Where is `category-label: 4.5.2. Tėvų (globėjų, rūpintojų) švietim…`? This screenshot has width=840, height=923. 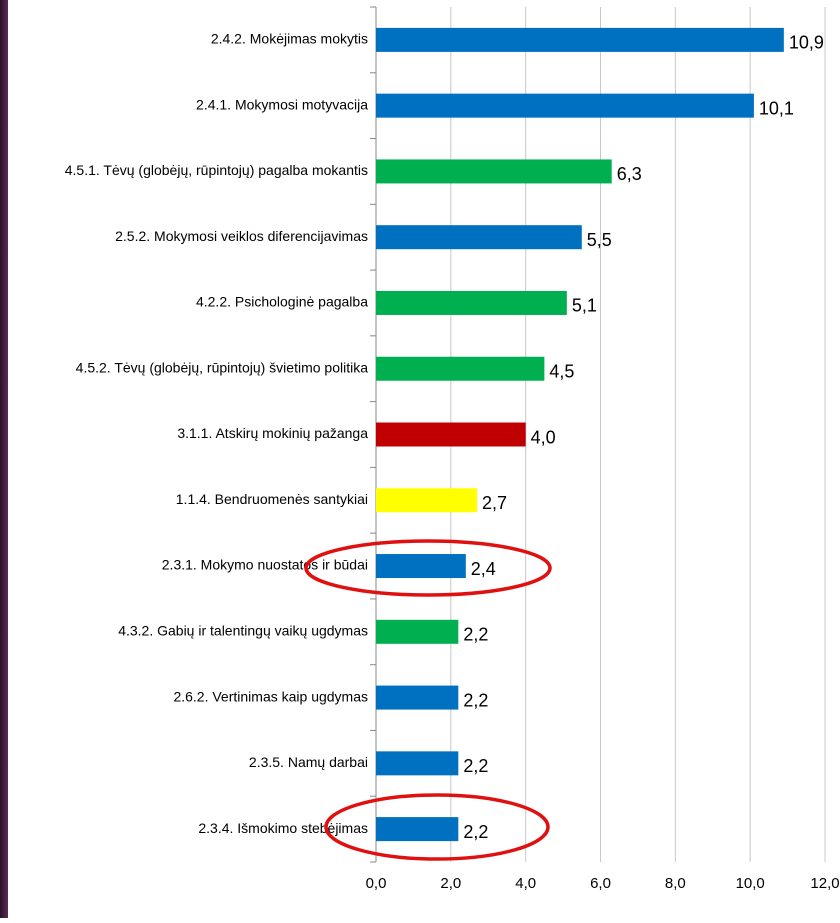
category-label: 4.5.2. Tėvų (globėjų, rūpintojų) švietim… is located at coordinates (222, 367).